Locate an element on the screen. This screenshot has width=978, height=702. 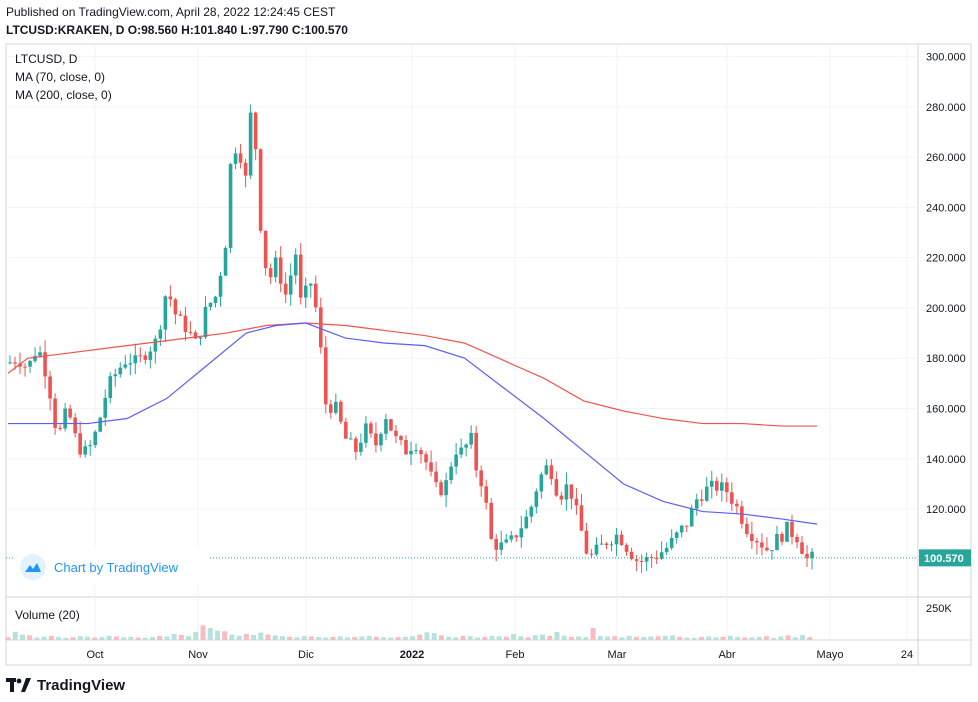
price-tick-label: 300.000 is located at coordinates (946, 58).